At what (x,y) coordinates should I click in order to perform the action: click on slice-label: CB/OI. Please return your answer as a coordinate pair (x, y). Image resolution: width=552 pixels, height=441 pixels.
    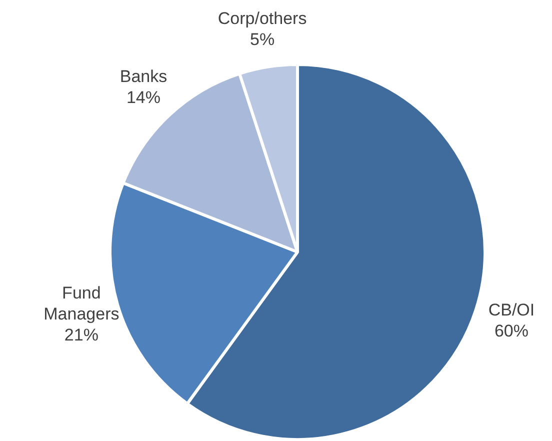
    Looking at the image, I should click on (511, 310).